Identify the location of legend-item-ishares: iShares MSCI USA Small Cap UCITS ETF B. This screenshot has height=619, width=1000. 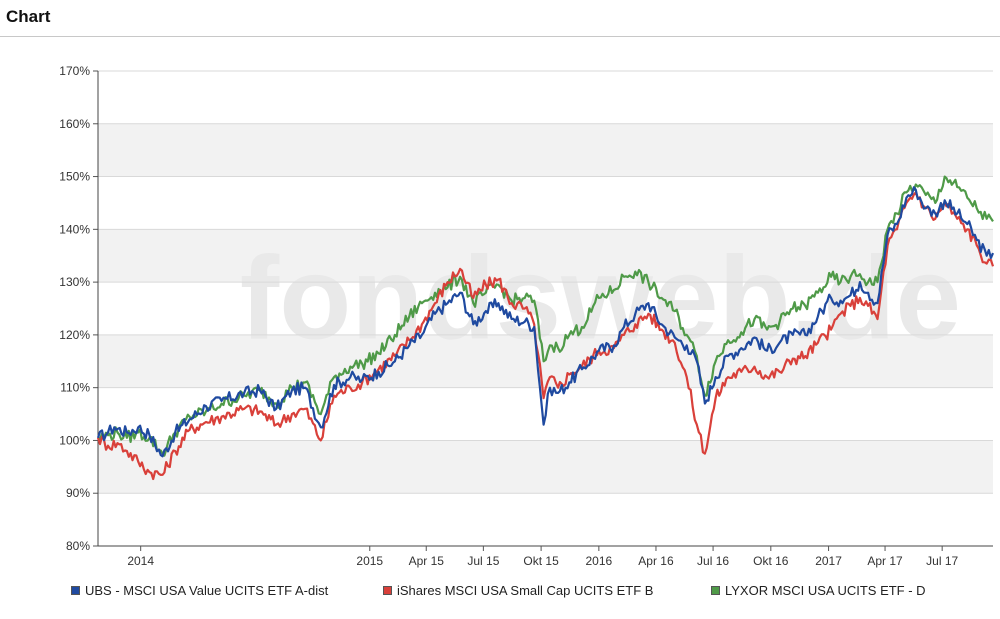
(518, 590).